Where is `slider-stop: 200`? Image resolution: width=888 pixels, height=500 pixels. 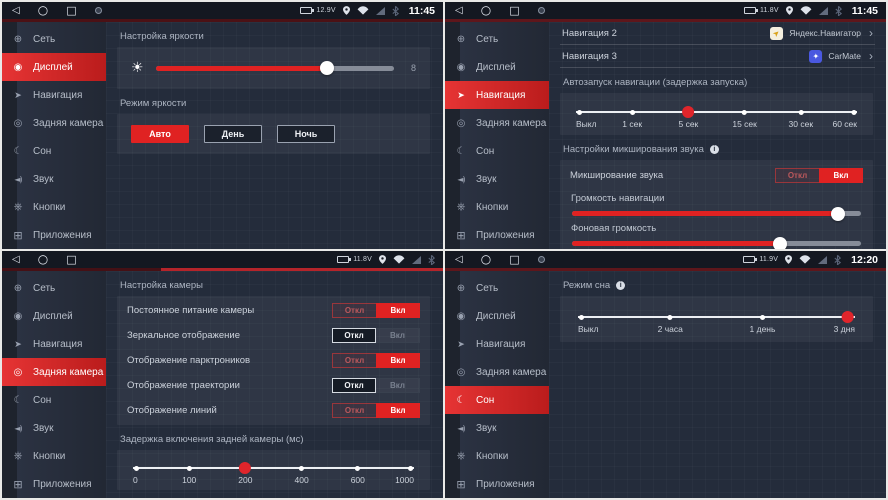
slider-stop: 200 is located at coordinates (245, 471).